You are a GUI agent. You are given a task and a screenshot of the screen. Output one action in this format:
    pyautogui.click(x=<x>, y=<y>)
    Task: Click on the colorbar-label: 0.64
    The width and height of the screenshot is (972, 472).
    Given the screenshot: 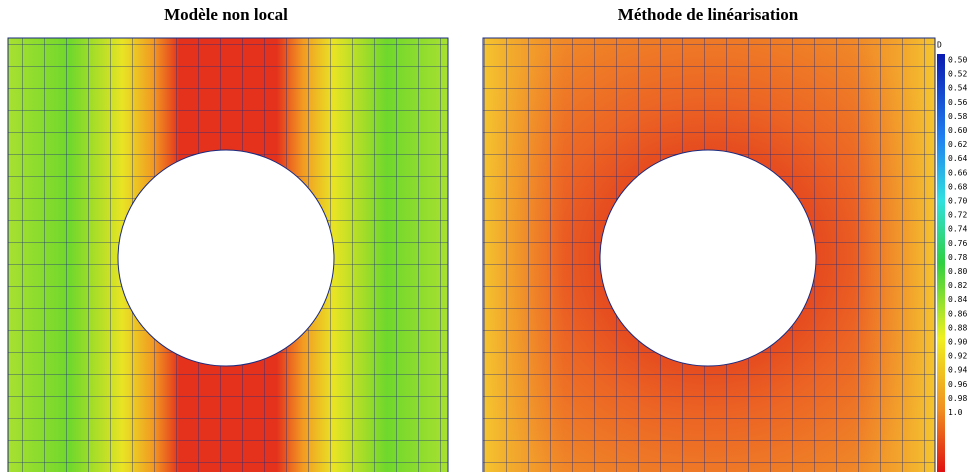 What is the action you would take?
    pyautogui.click(x=957, y=158)
    